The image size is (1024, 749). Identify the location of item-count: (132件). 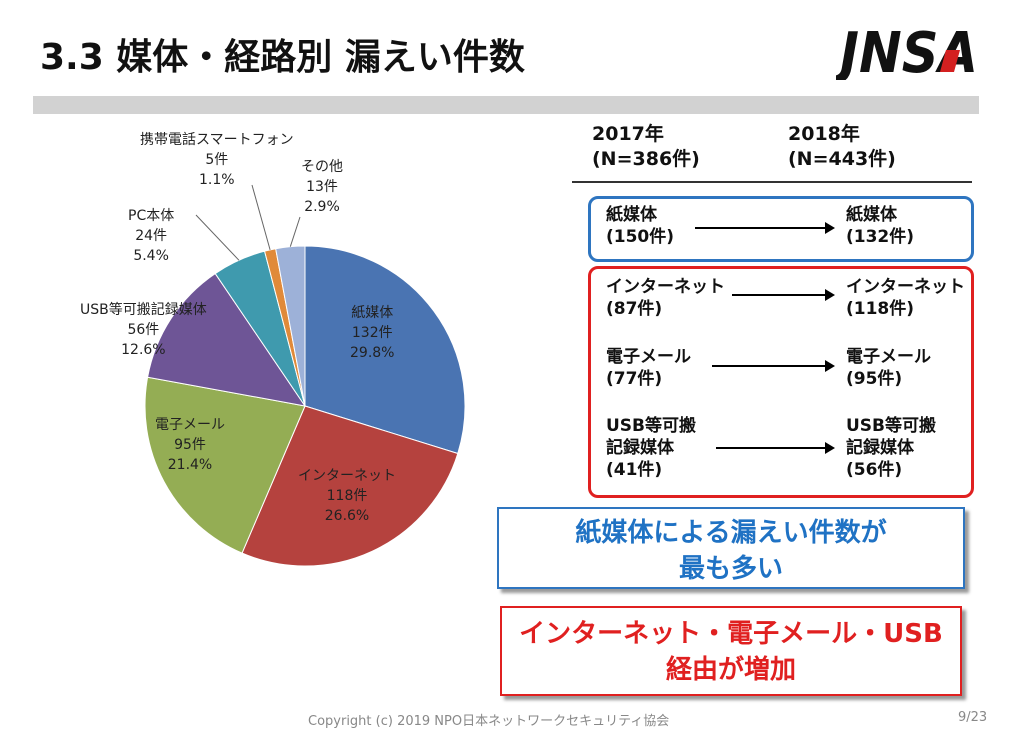
(880, 237).